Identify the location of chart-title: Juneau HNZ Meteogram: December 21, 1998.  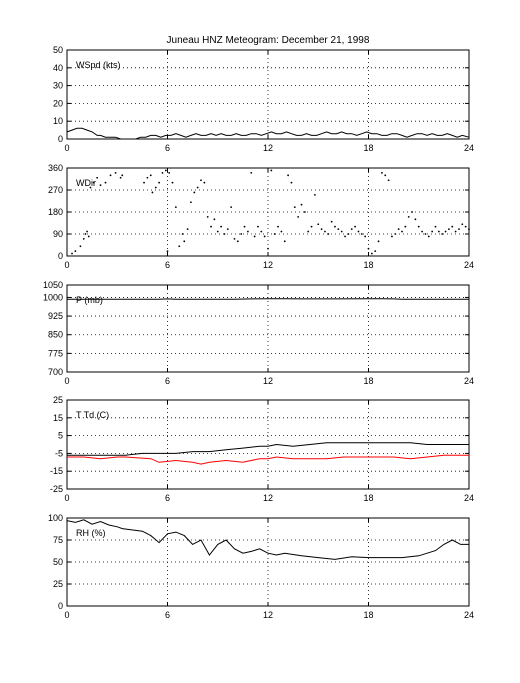
(268, 40).